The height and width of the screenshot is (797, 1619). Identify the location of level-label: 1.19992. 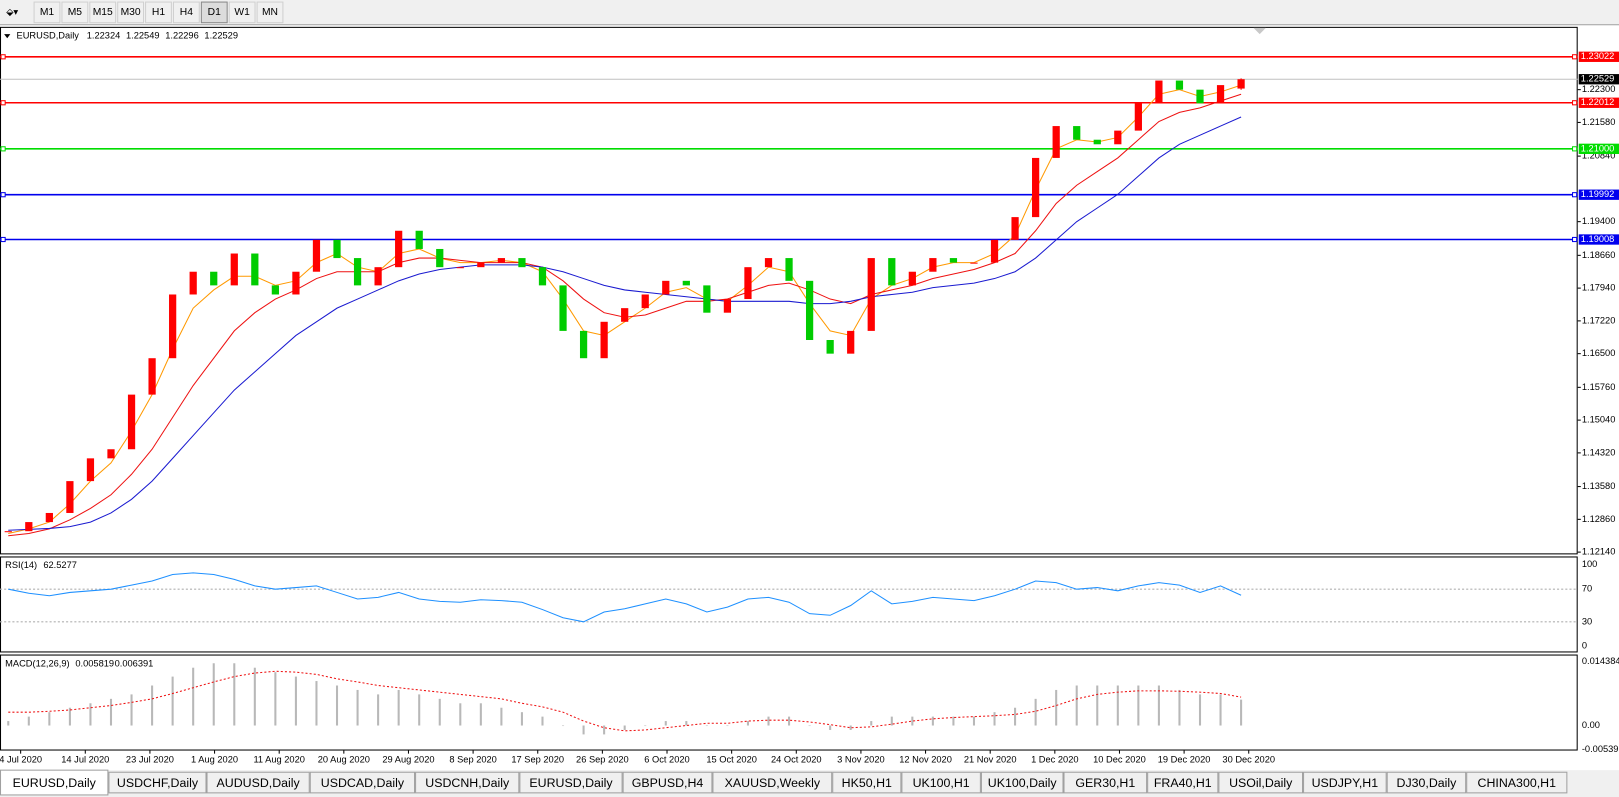
(1598, 194).